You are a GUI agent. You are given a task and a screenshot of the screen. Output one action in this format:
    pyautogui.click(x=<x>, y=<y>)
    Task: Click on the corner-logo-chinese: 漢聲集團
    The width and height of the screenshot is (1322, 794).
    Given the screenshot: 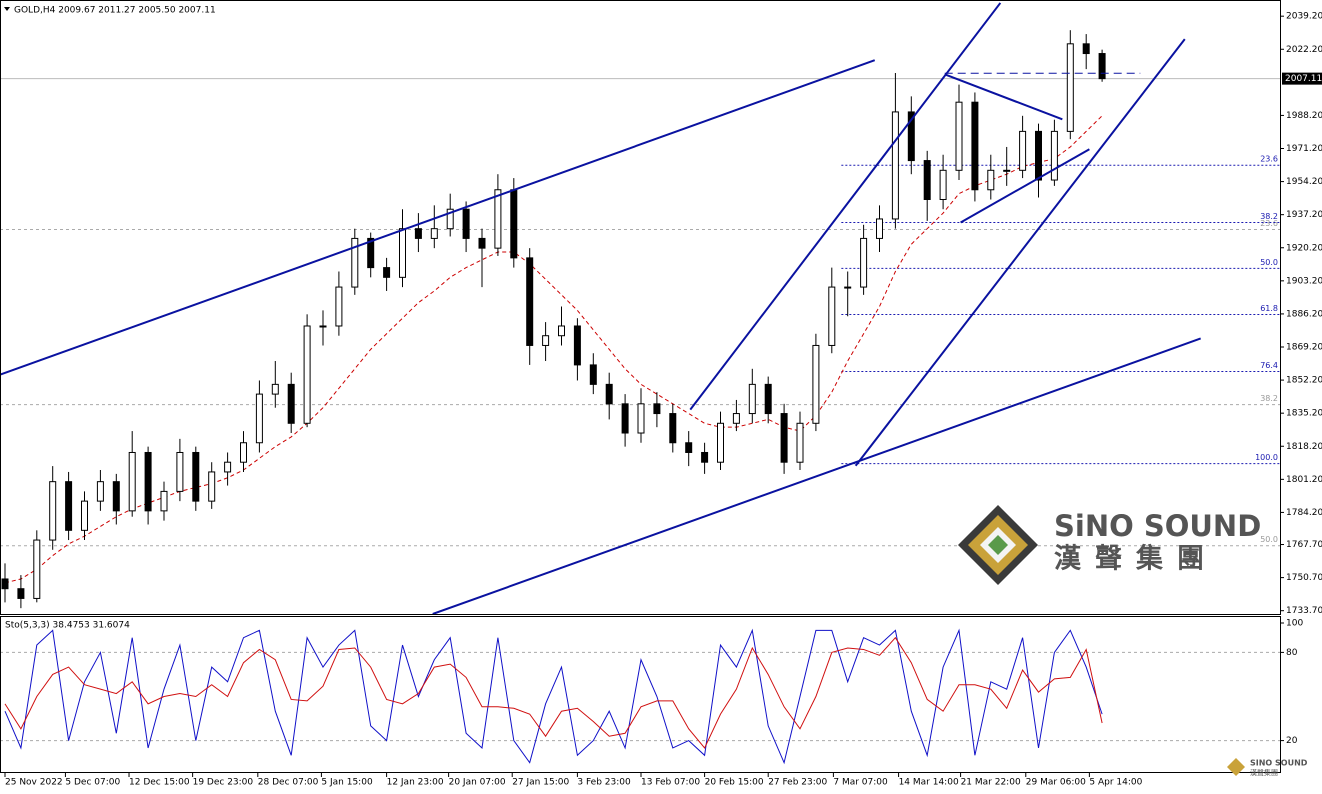 What is the action you would take?
    pyautogui.click(x=1264, y=772)
    